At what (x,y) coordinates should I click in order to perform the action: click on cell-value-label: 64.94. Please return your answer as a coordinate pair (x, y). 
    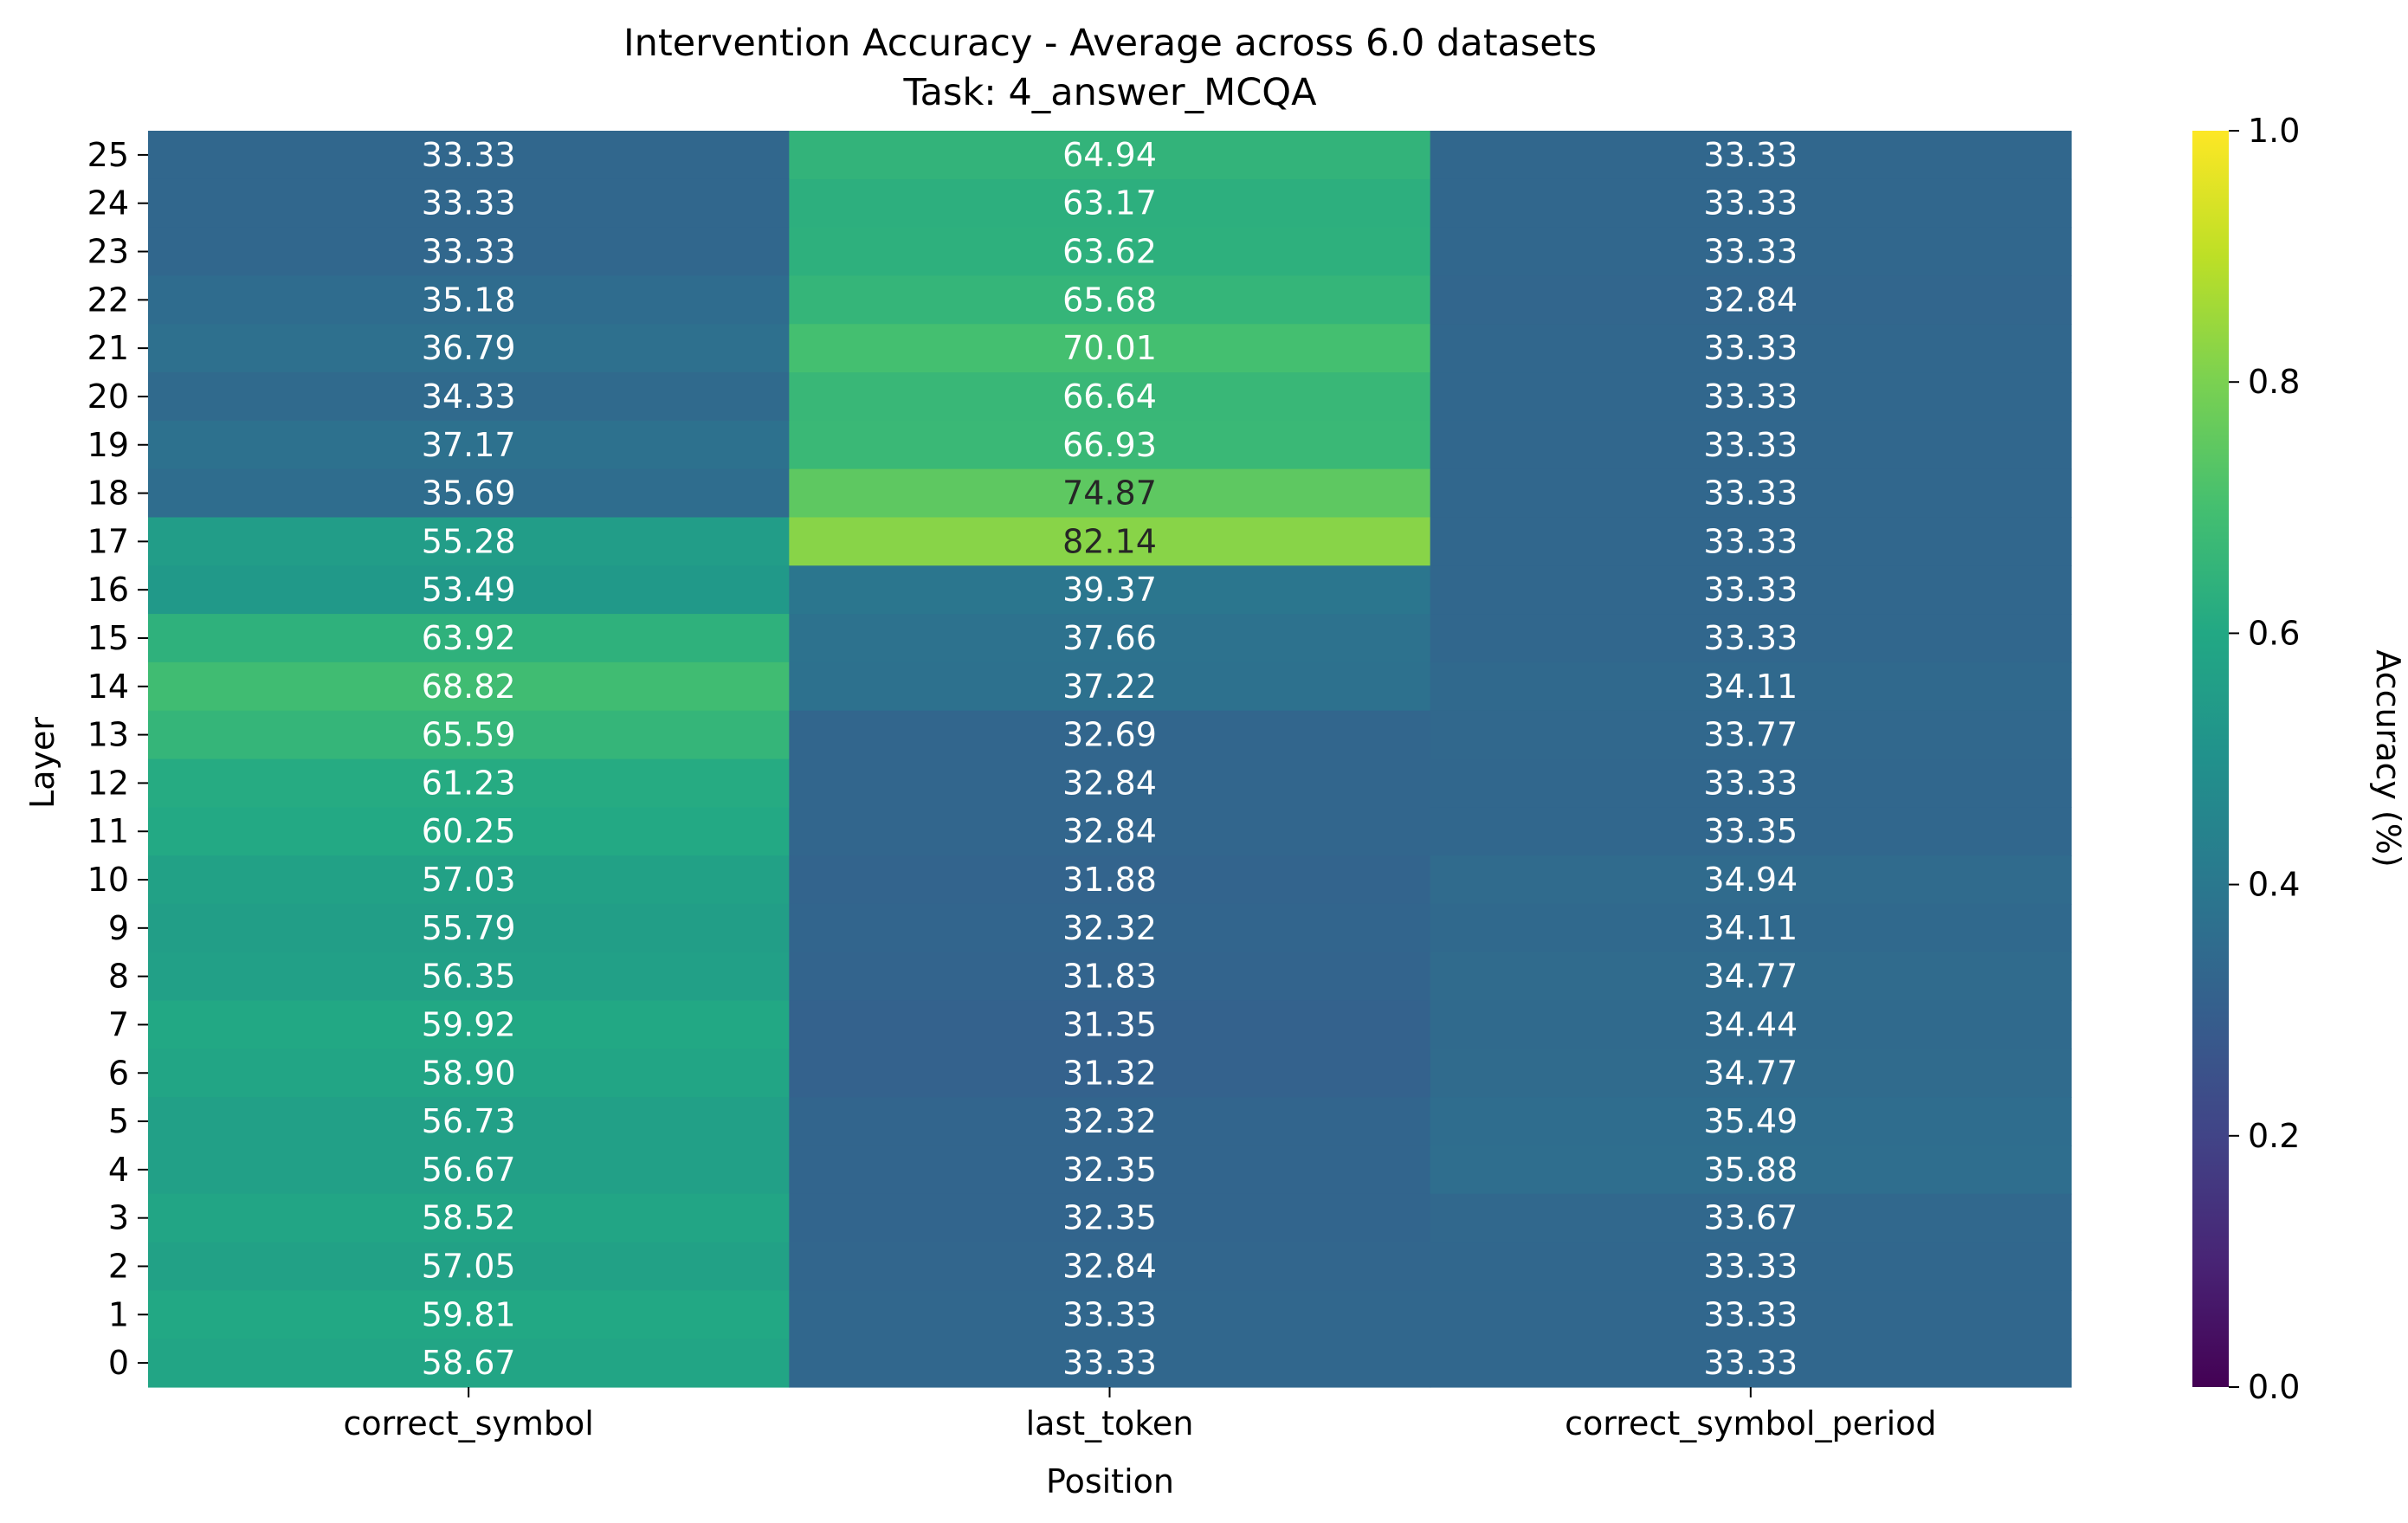
    Looking at the image, I should click on (1109, 155).